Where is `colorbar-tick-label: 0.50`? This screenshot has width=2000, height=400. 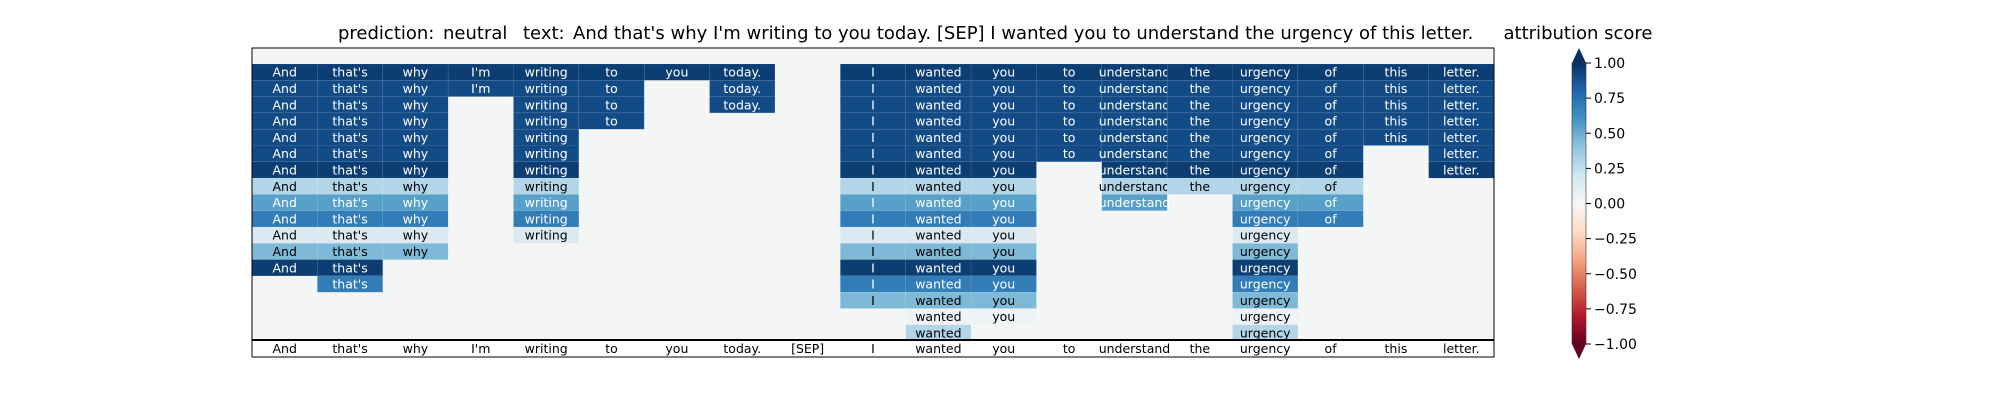
colorbar-tick-label: 0.50 is located at coordinates (1609, 134).